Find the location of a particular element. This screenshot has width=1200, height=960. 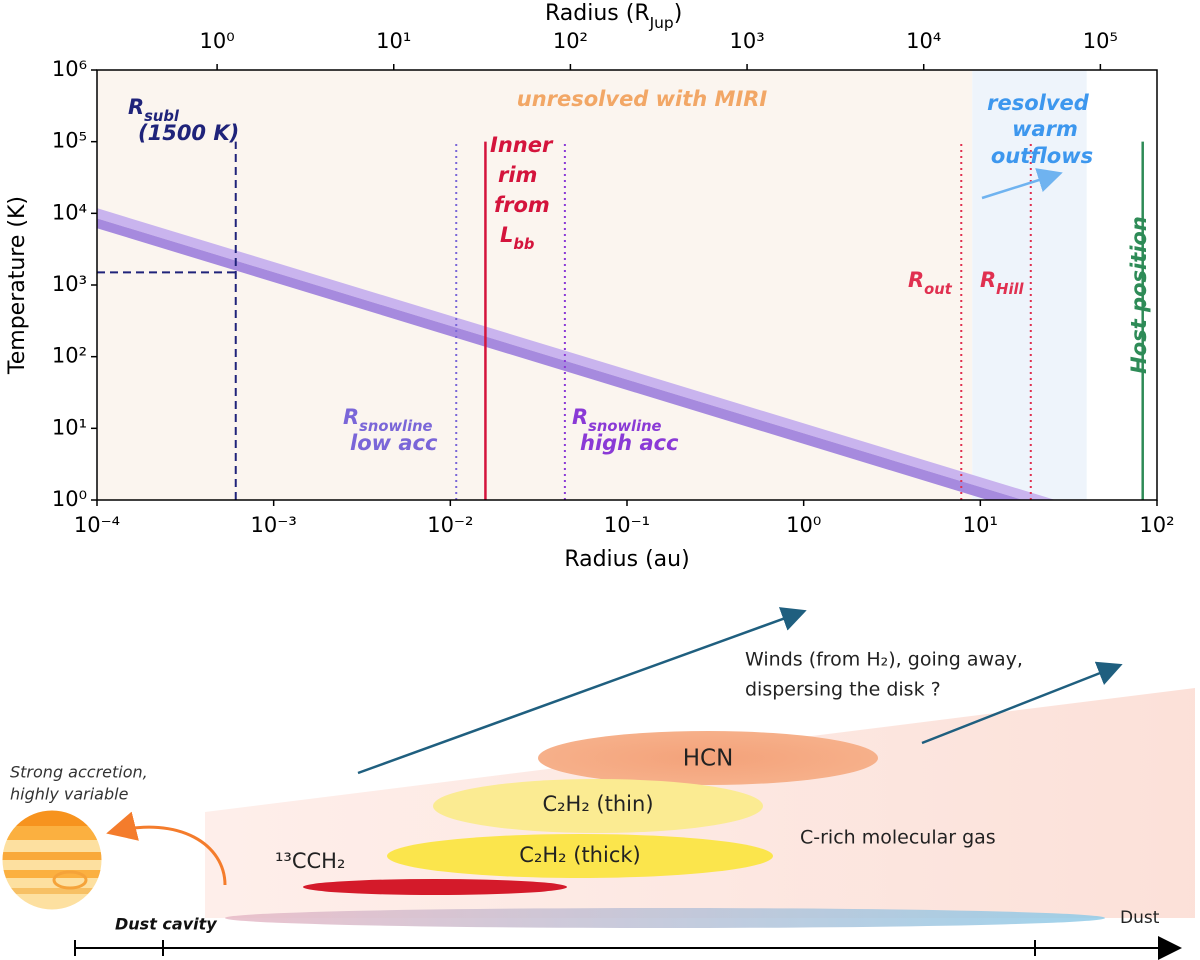

planet-outline is located at coordinates (52, 860).